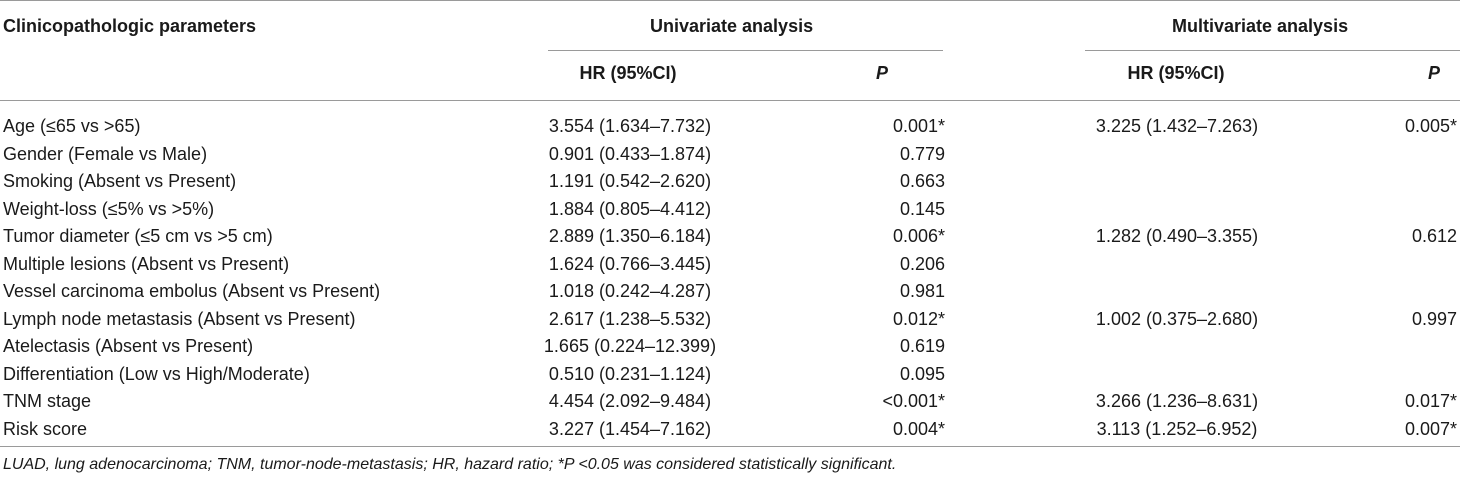 The image size is (1460, 482). What do you see at coordinates (1272, 50) in the screenshot?
I see `multivariate-underline` at bounding box center [1272, 50].